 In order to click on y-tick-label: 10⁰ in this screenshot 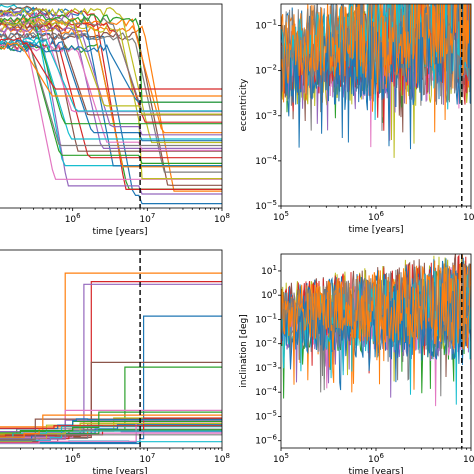, I will do `click(269, 294)`.